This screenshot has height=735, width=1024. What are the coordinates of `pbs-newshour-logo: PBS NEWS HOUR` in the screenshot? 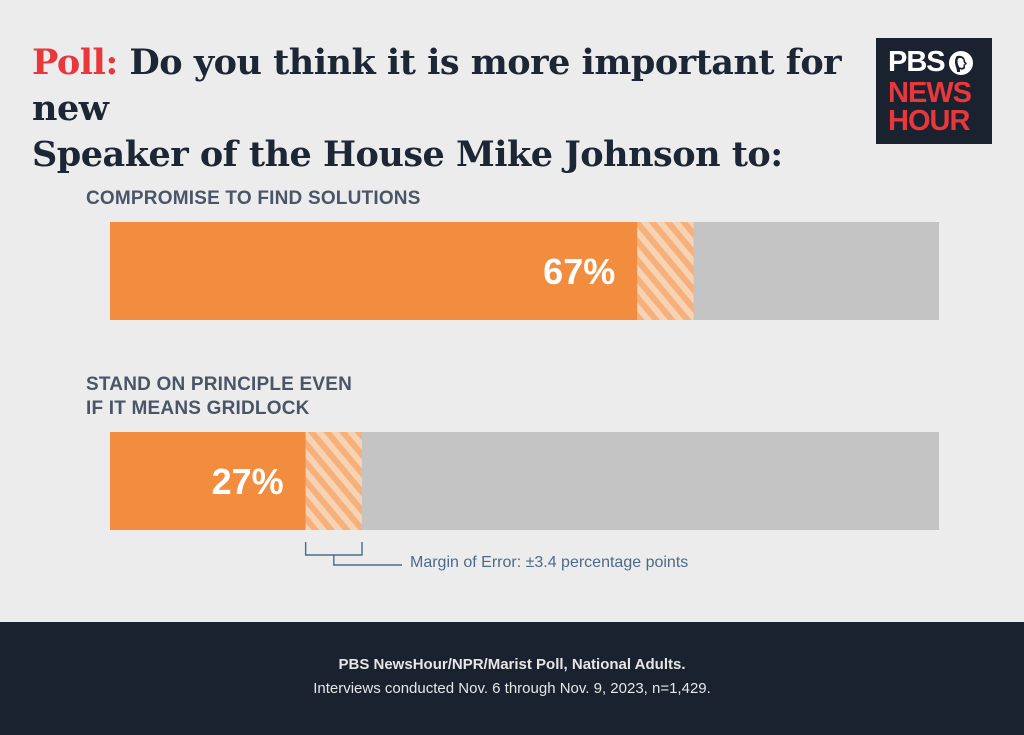 It's located at (934, 91).